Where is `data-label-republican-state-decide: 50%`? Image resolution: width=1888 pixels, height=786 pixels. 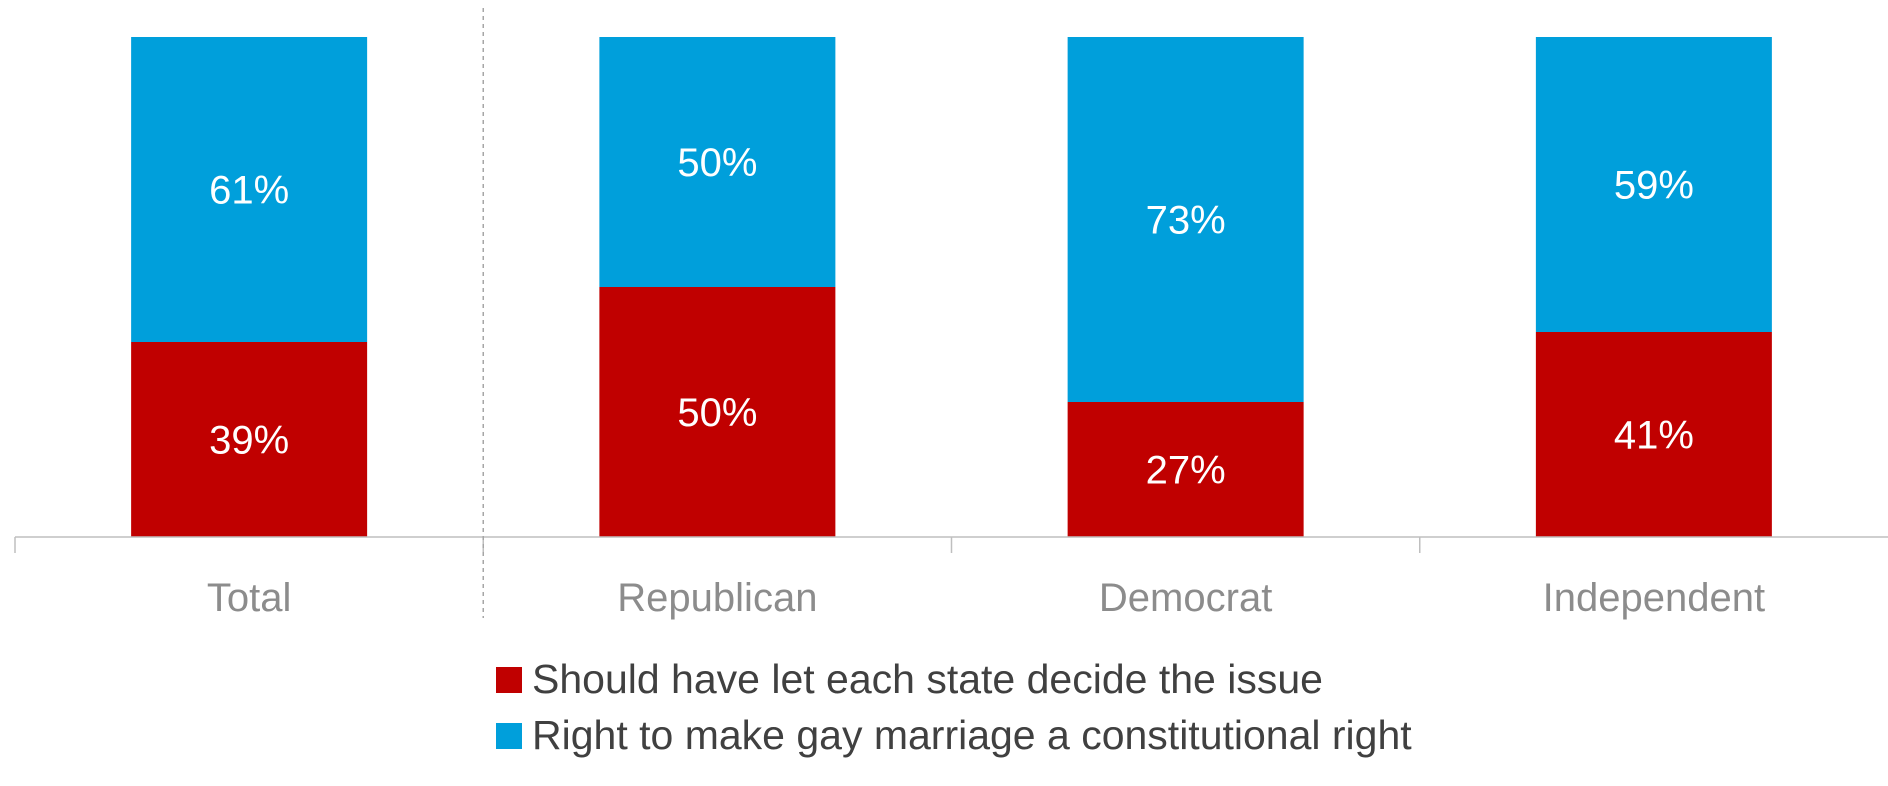
data-label-republican-state-decide: 50% is located at coordinates (717, 413).